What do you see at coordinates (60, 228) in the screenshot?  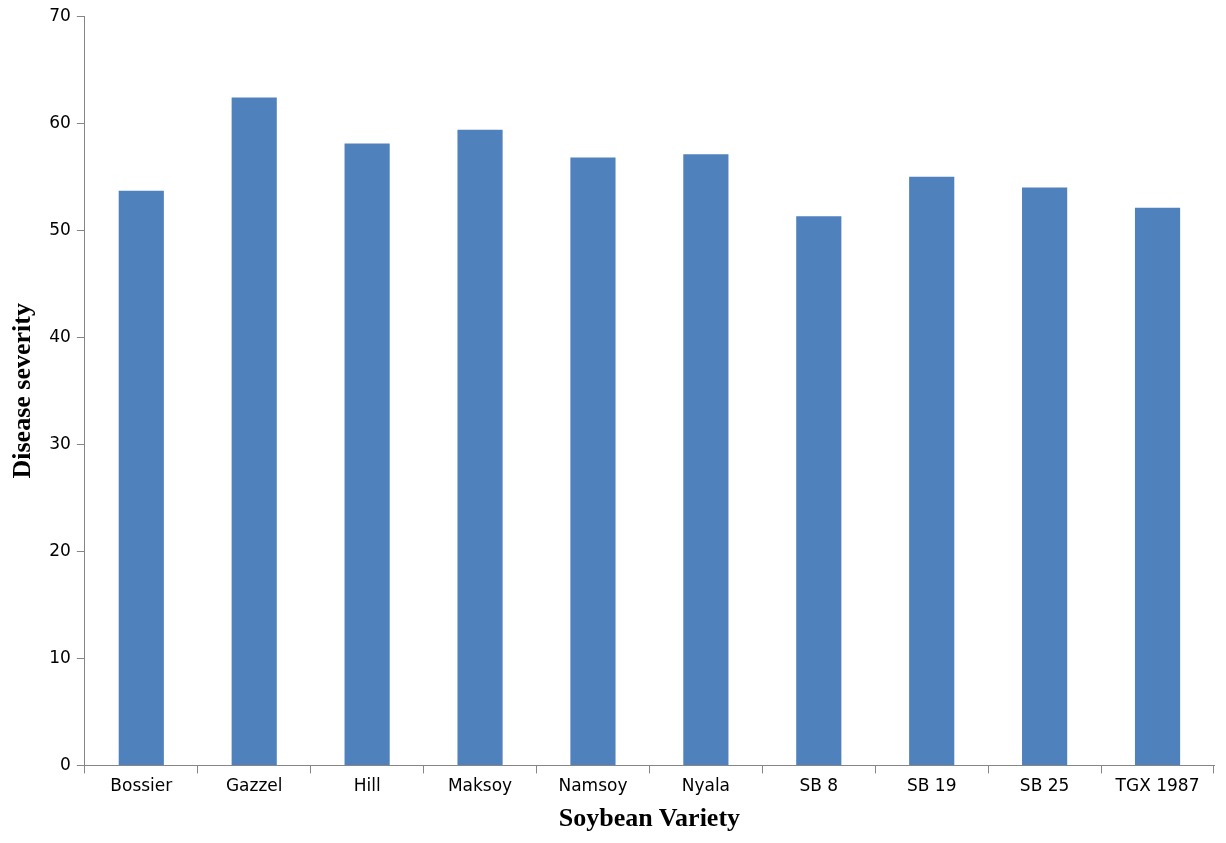 I see `y-tick-label: 50` at bounding box center [60, 228].